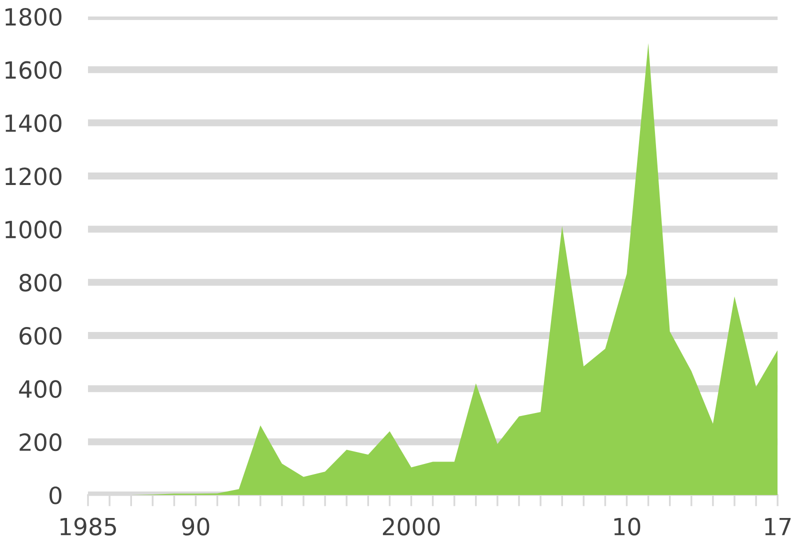  What do you see at coordinates (34, 229) in the screenshot?
I see `y-tick-label: 1000` at bounding box center [34, 229].